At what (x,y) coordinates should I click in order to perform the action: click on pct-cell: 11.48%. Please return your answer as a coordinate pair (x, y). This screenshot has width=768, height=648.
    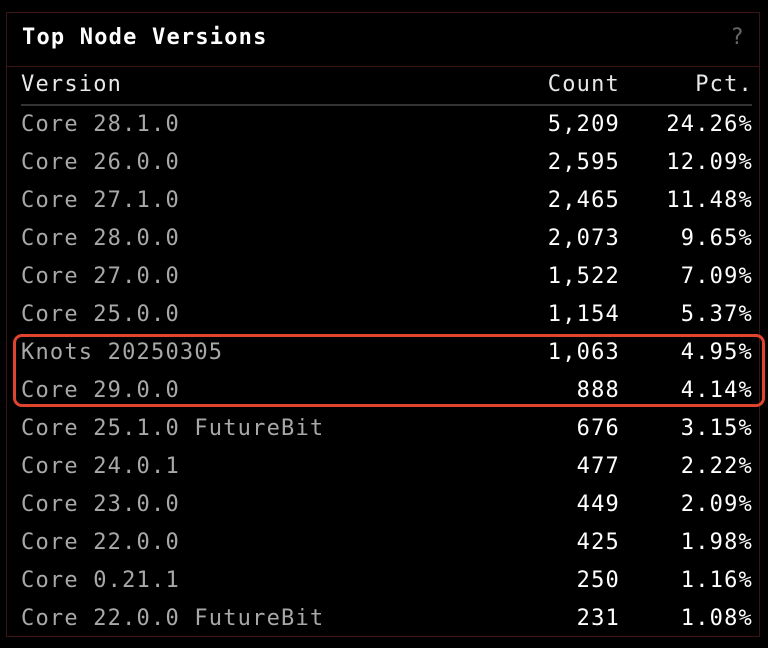
    Looking at the image, I should click on (709, 200).